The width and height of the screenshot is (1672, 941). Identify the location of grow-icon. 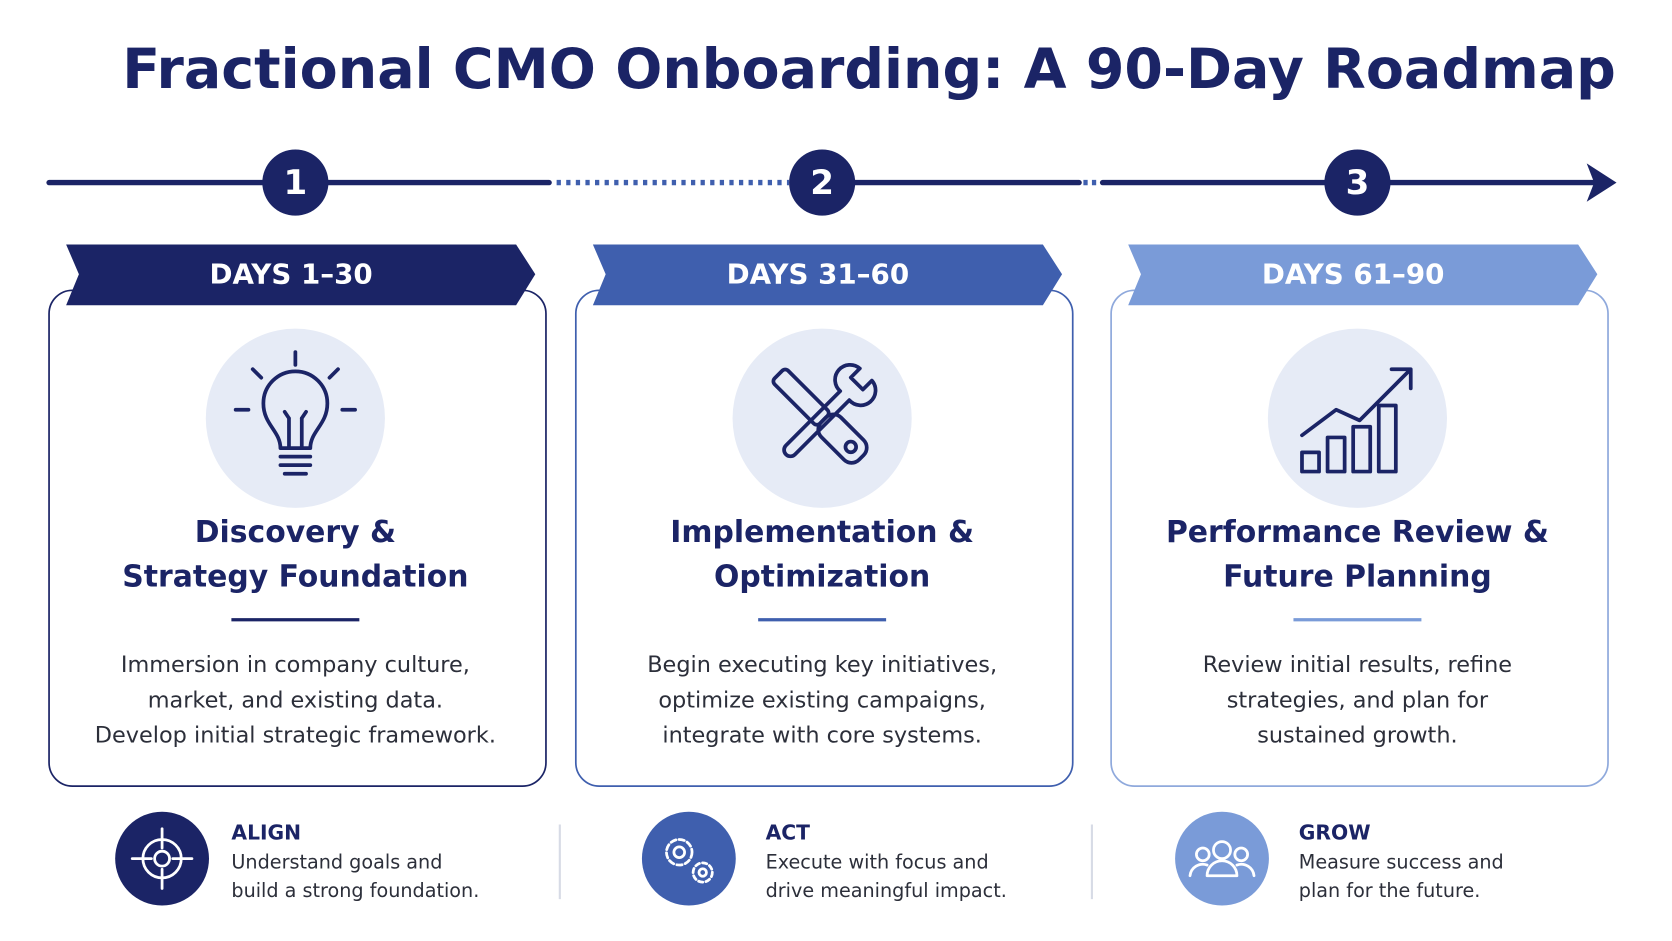
(1222, 858).